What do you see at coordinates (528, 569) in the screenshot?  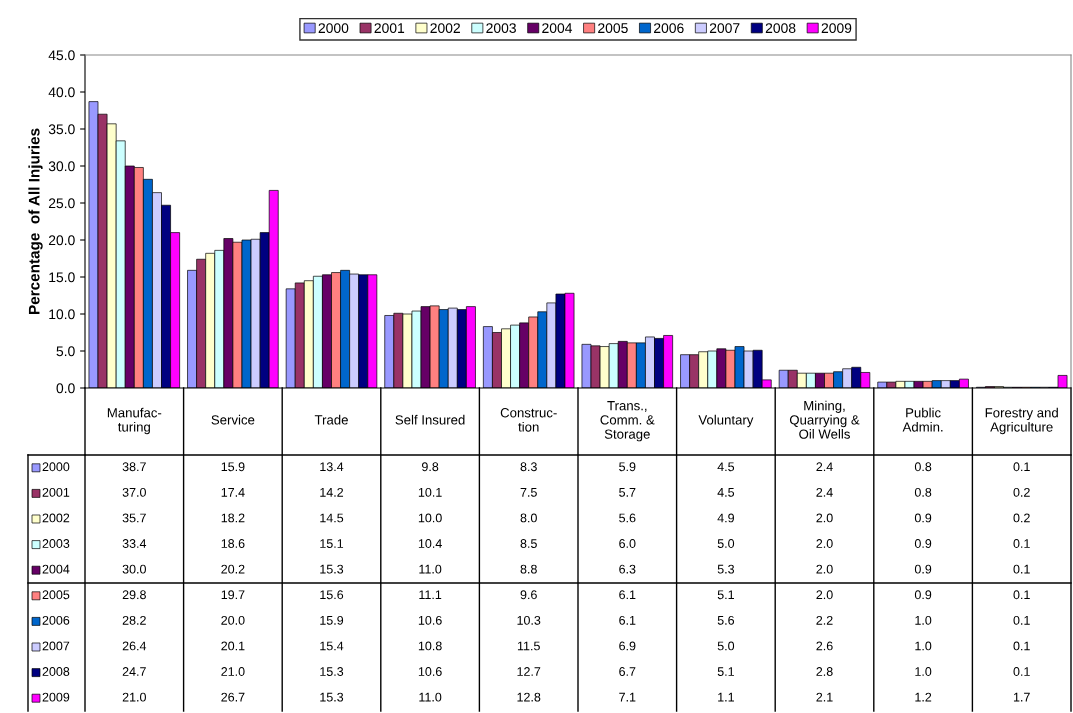 I see `data-label: 8.8` at bounding box center [528, 569].